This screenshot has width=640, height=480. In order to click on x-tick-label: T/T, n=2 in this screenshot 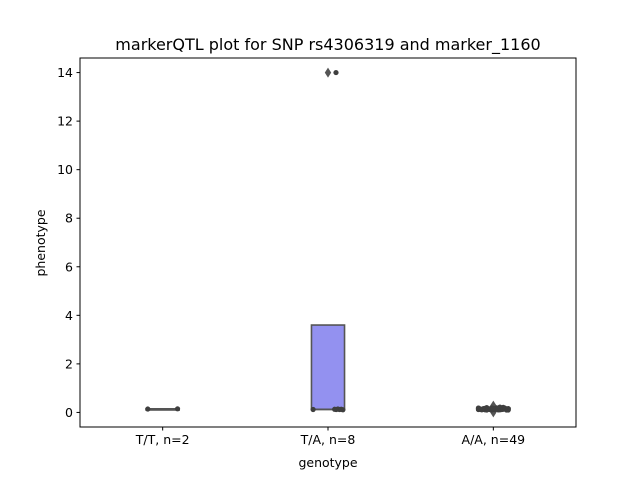, I will do `click(162, 439)`.